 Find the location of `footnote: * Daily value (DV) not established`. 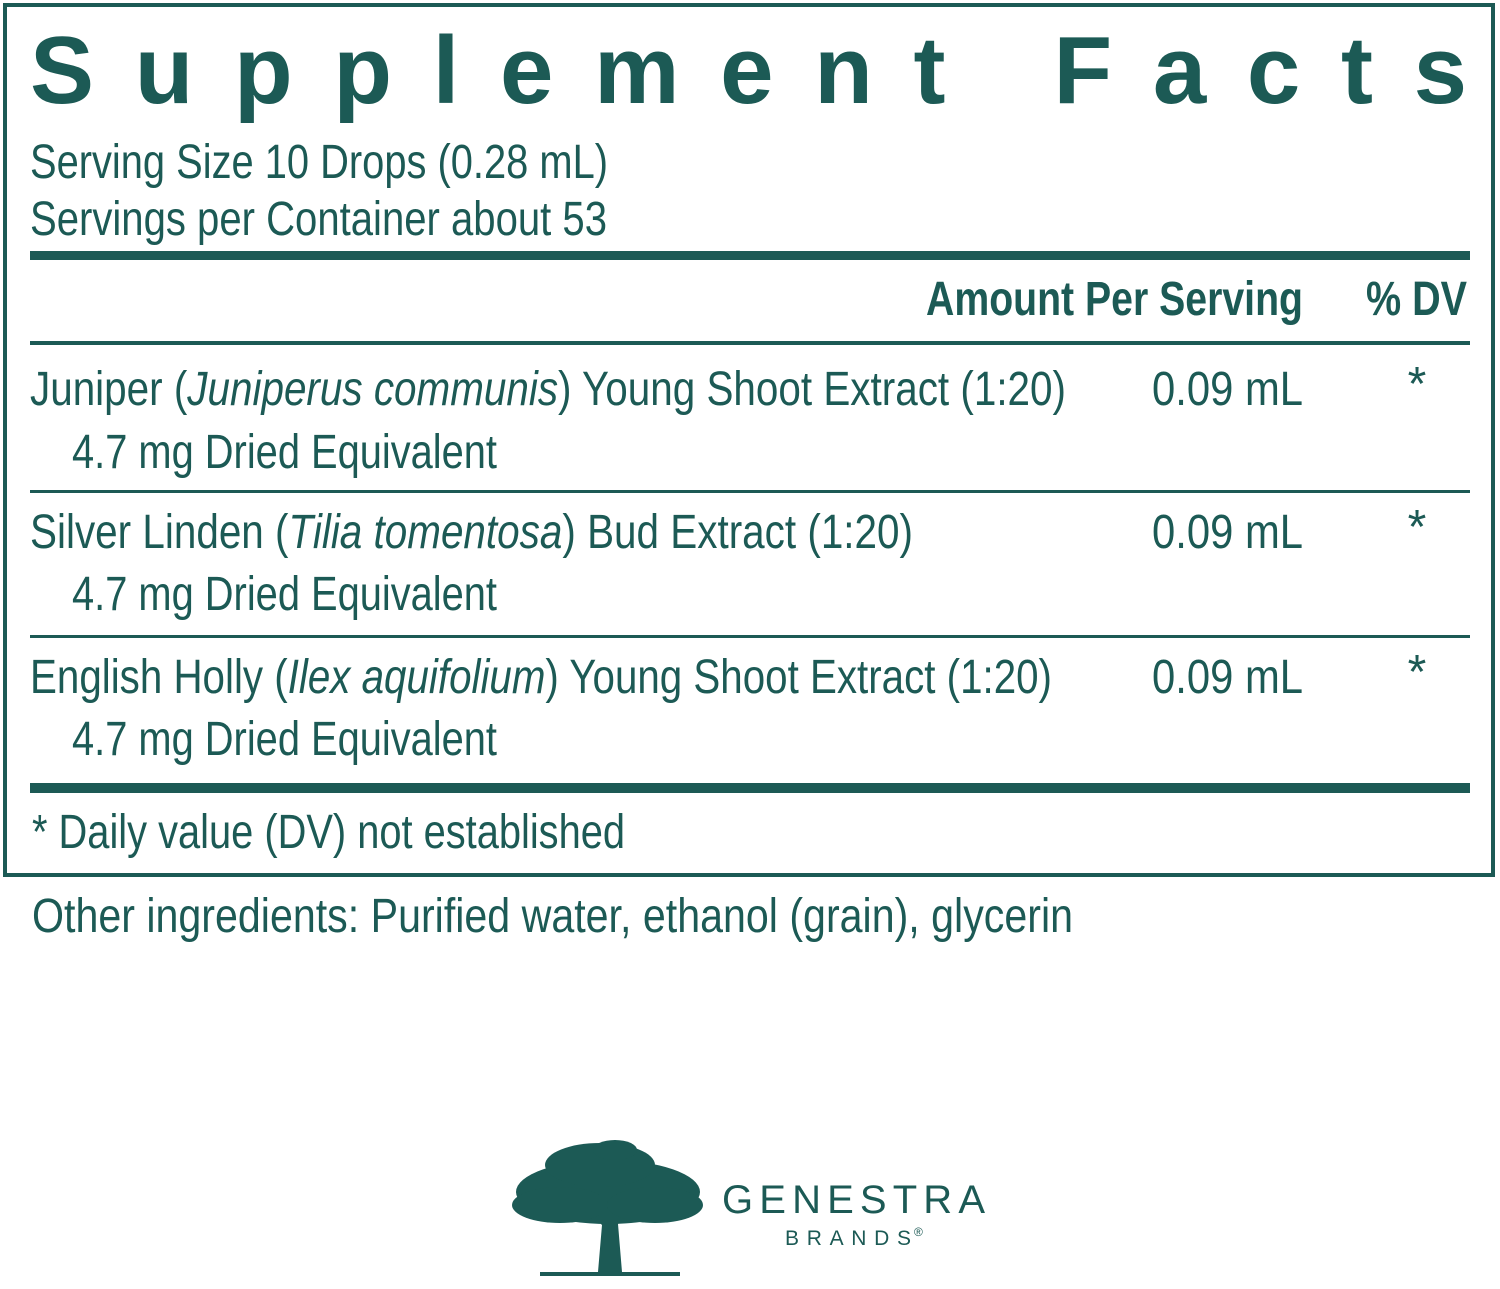

footnote: * Daily value (DV) not established is located at coordinates (328, 832).